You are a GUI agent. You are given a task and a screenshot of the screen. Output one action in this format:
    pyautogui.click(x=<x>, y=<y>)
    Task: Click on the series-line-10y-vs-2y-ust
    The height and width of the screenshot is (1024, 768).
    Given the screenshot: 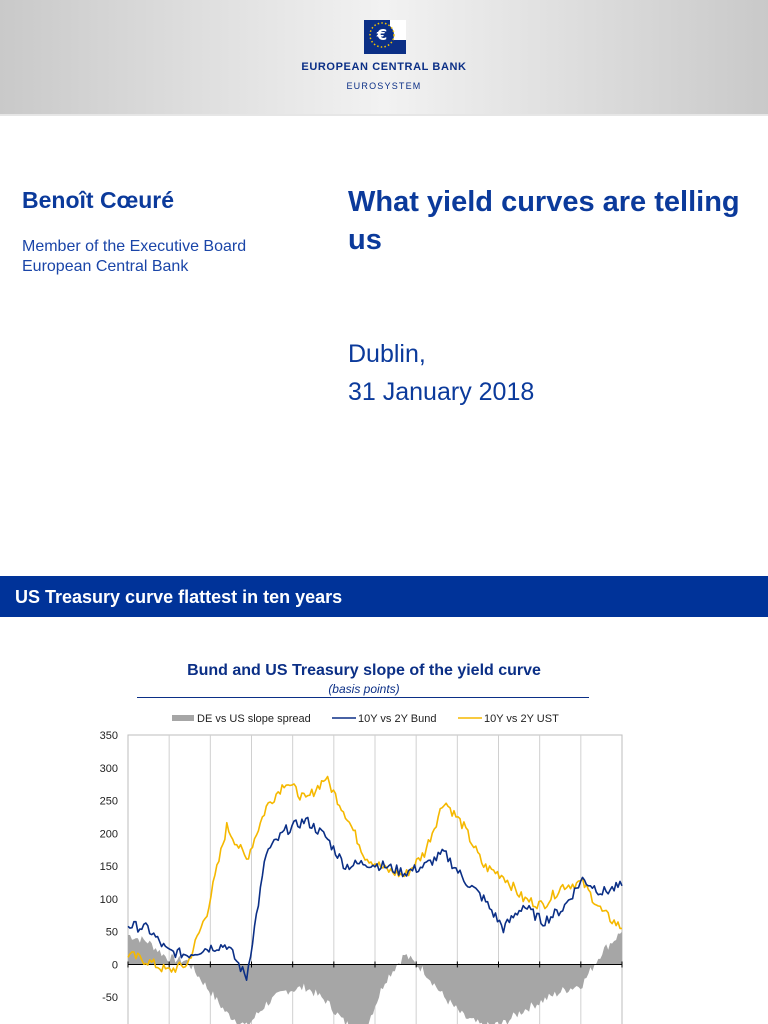 What is the action you would take?
    pyautogui.click(x=374, y=874)
    